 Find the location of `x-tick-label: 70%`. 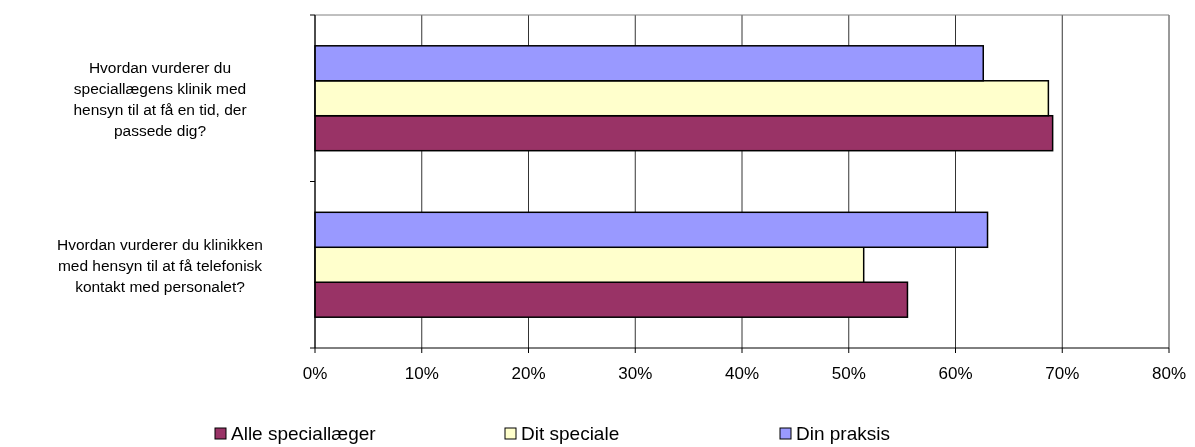

x-tick-label: 70% is located at coordinates (1062, 373).